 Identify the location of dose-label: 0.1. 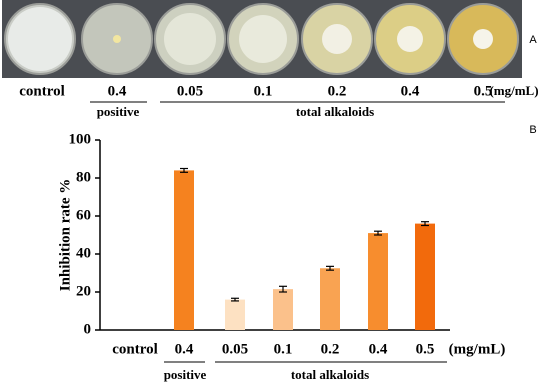
(263, 91).